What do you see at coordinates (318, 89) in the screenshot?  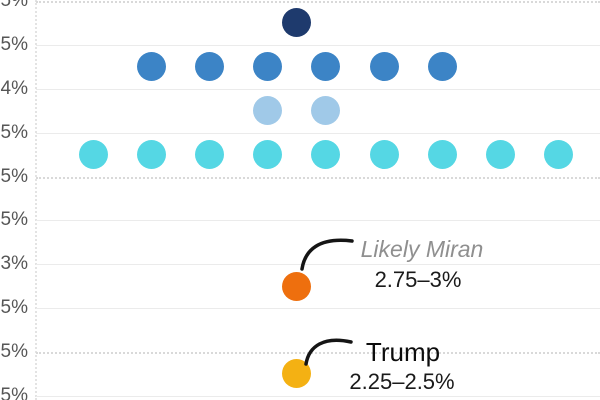 I see `gridline-4%` at bounding box center [318, 89].